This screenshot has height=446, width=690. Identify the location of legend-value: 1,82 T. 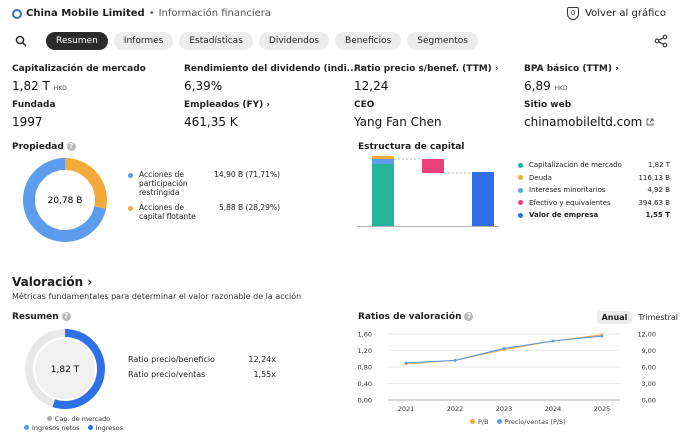
(658, 165).